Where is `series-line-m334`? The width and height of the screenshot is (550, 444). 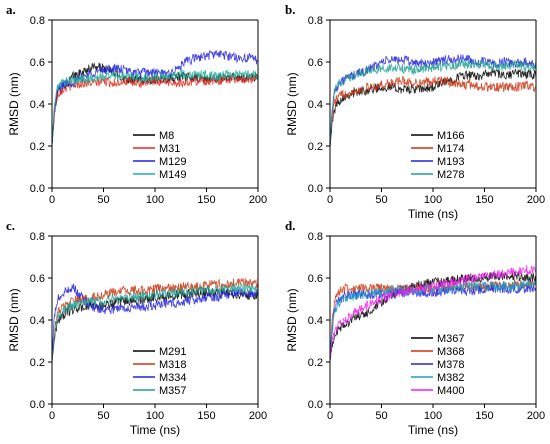
series-line-m334 is located at coordinates (155, 323).